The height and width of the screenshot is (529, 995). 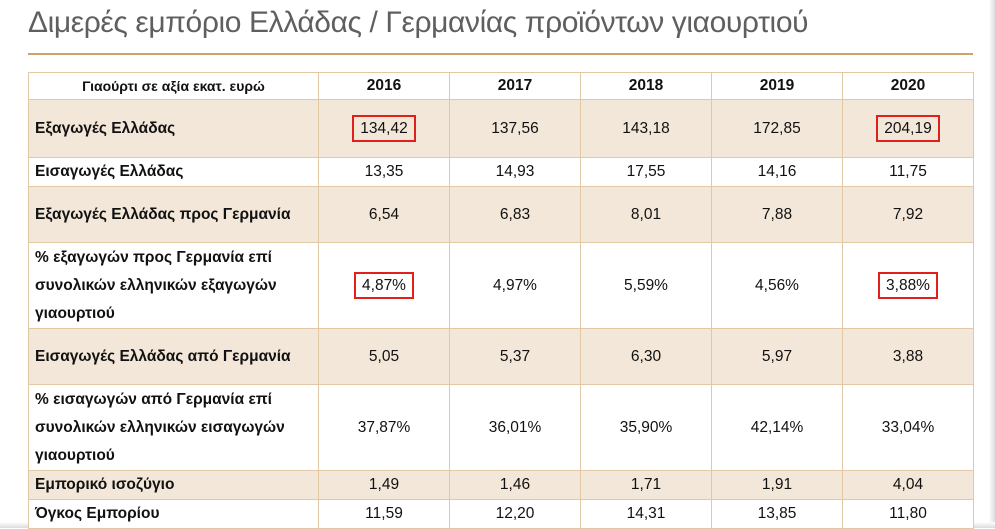 What do you see at coordinates (384, 427) in the screenshot?
I see `table-cell: 37,87%` at bounding box center [384, 427].